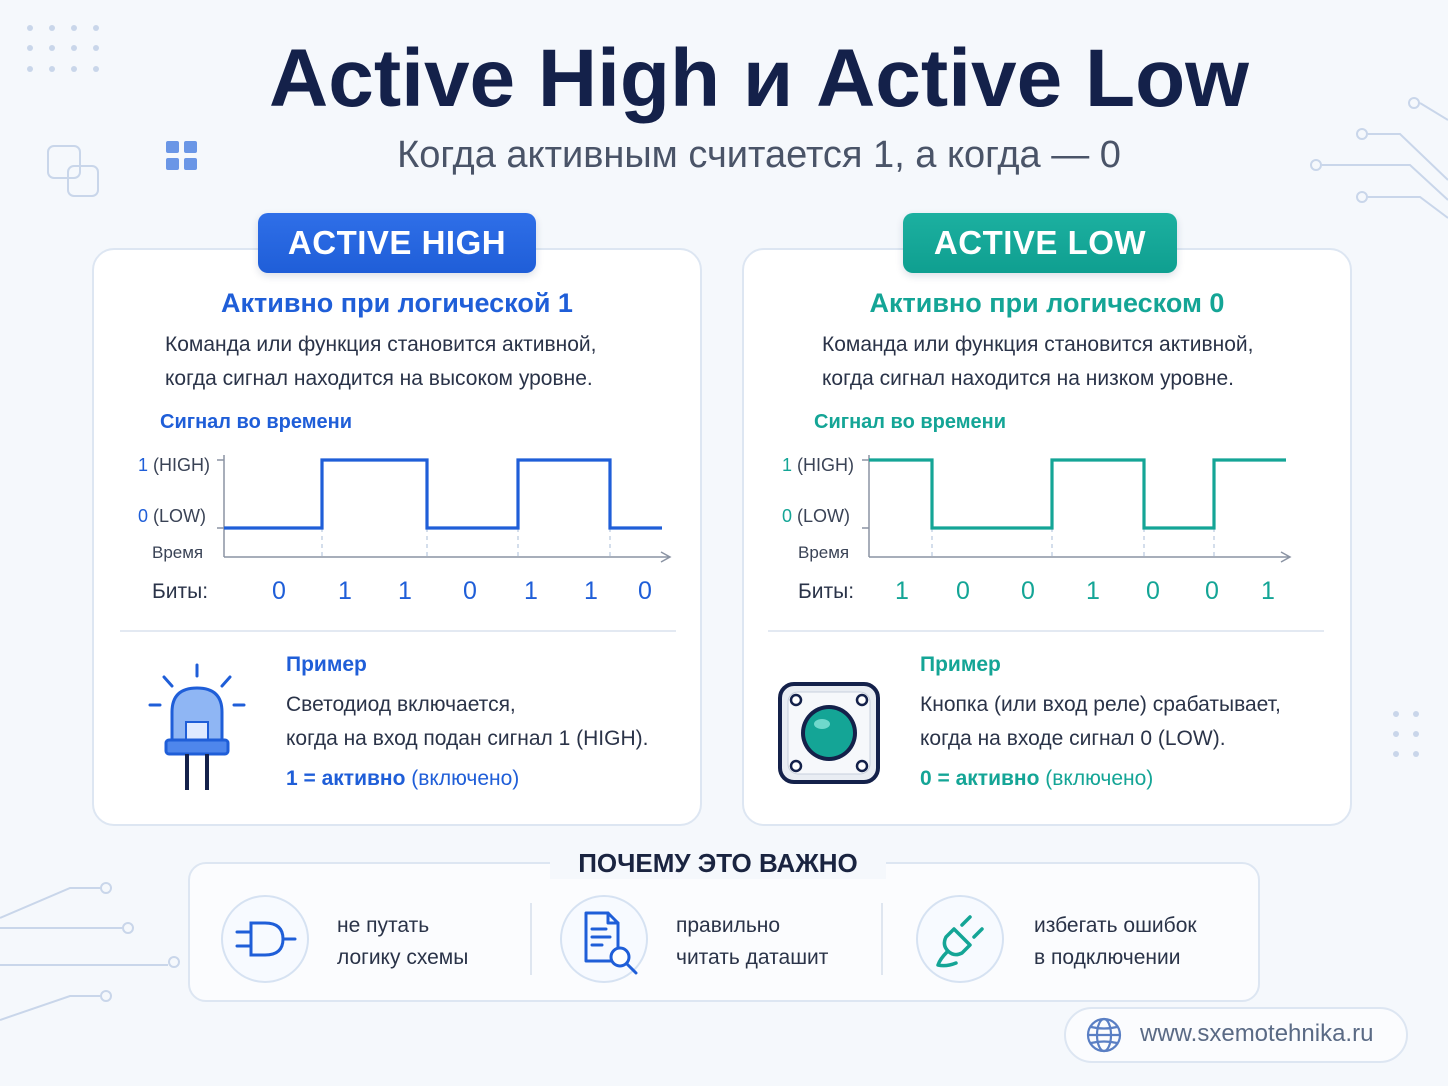  Describe the element at coordinates (1040, 243) in the screenshot. I see `active-low-badge: ACTIVE LOW` at that location.